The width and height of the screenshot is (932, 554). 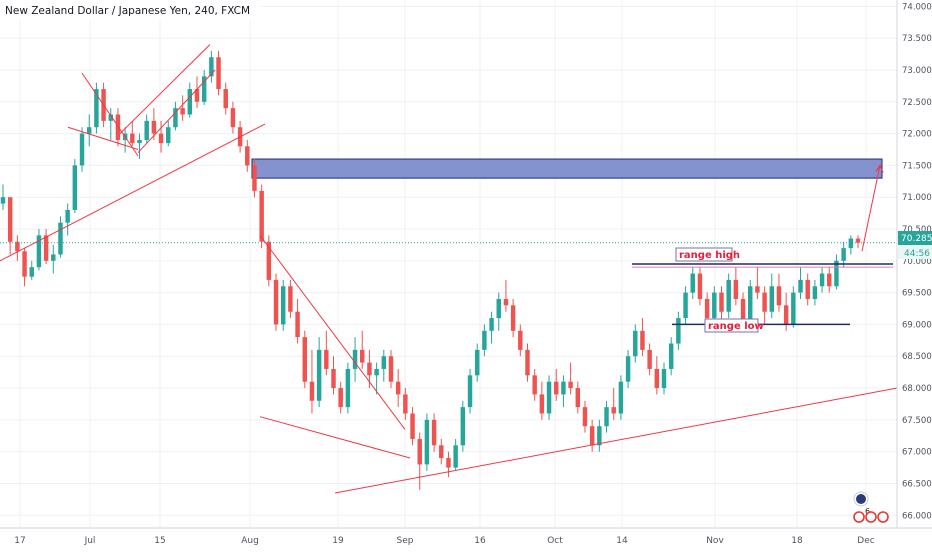 What do you see at coordinates (917, 294) in the screenshot?
I see `y-tick-label: 69.500` at bounding box center [917, 294].